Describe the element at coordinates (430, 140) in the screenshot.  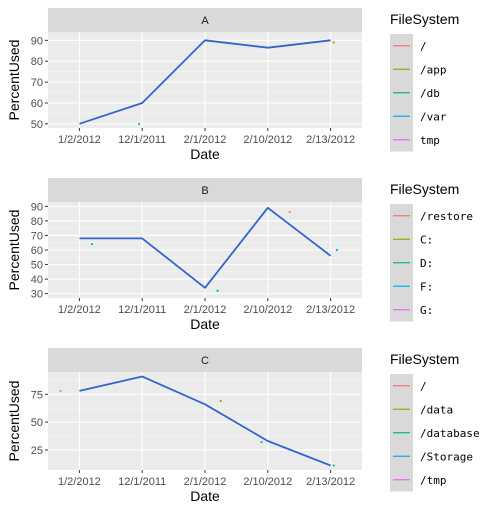
I see `legend-label: tmp` at that location.